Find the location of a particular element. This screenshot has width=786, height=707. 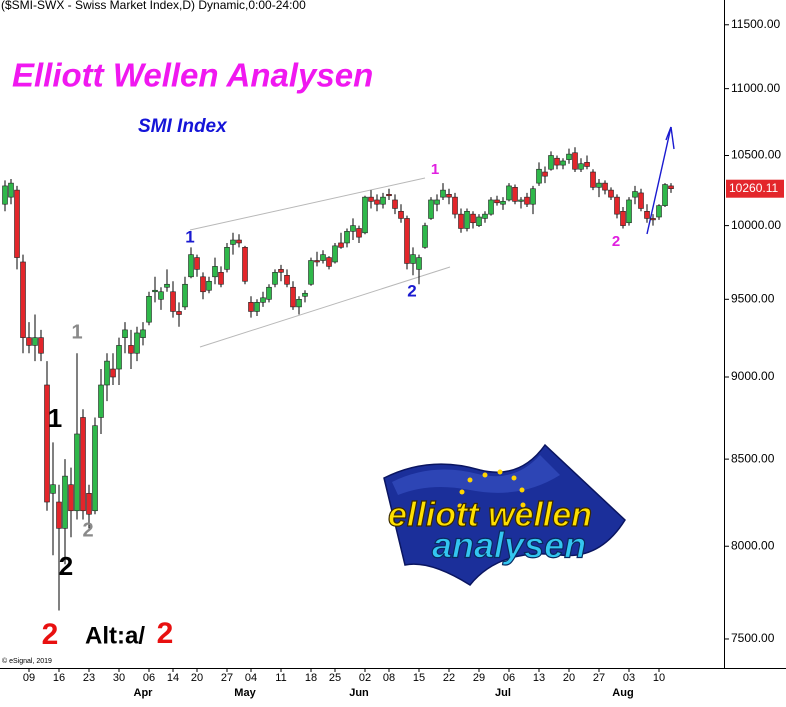

logo: elliott wellen analysen is located at coordinates (504, 514).